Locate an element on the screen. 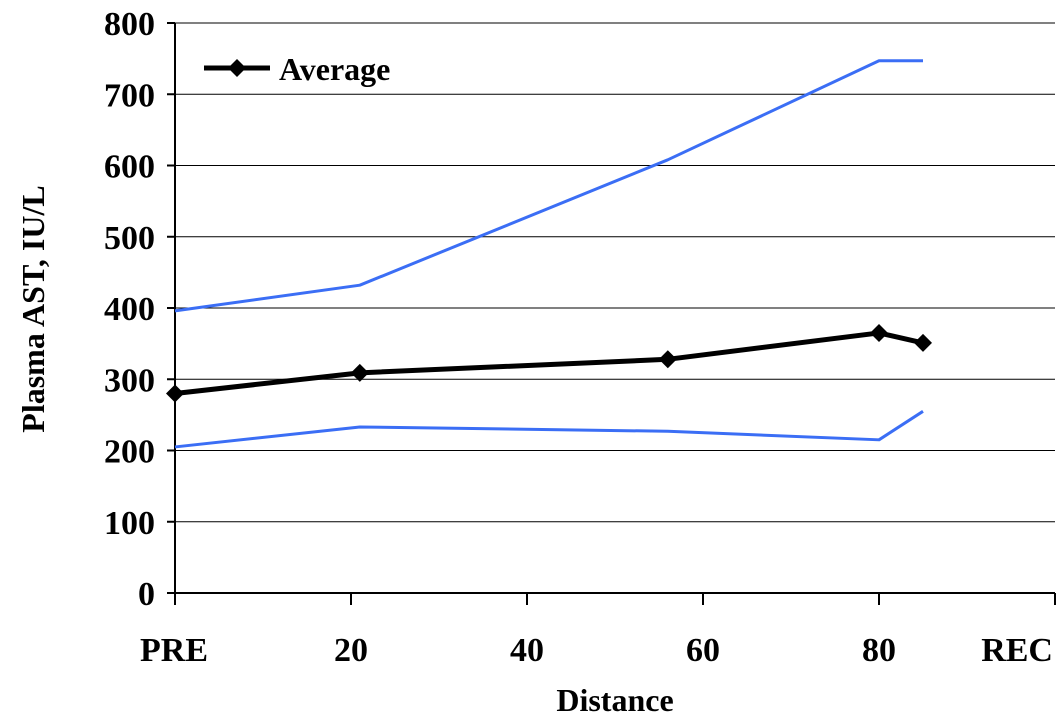  y-axis-title: Plasma AST, IU/L is located at coordinates (33, 308).